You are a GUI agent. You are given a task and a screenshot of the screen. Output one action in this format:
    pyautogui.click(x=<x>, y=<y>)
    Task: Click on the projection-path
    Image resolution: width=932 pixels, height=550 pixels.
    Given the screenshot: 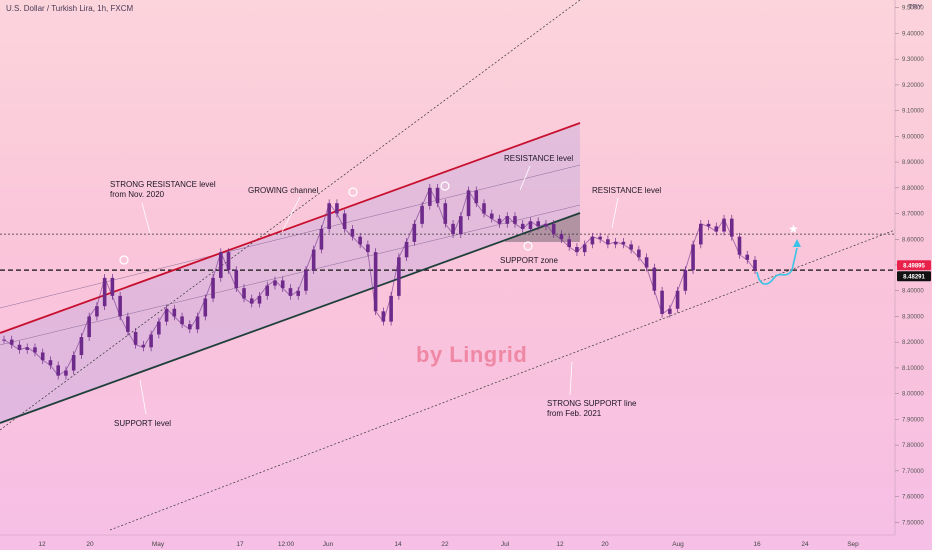 What is the action you would take?
    pyautogui.click(x=777, y=266)
    